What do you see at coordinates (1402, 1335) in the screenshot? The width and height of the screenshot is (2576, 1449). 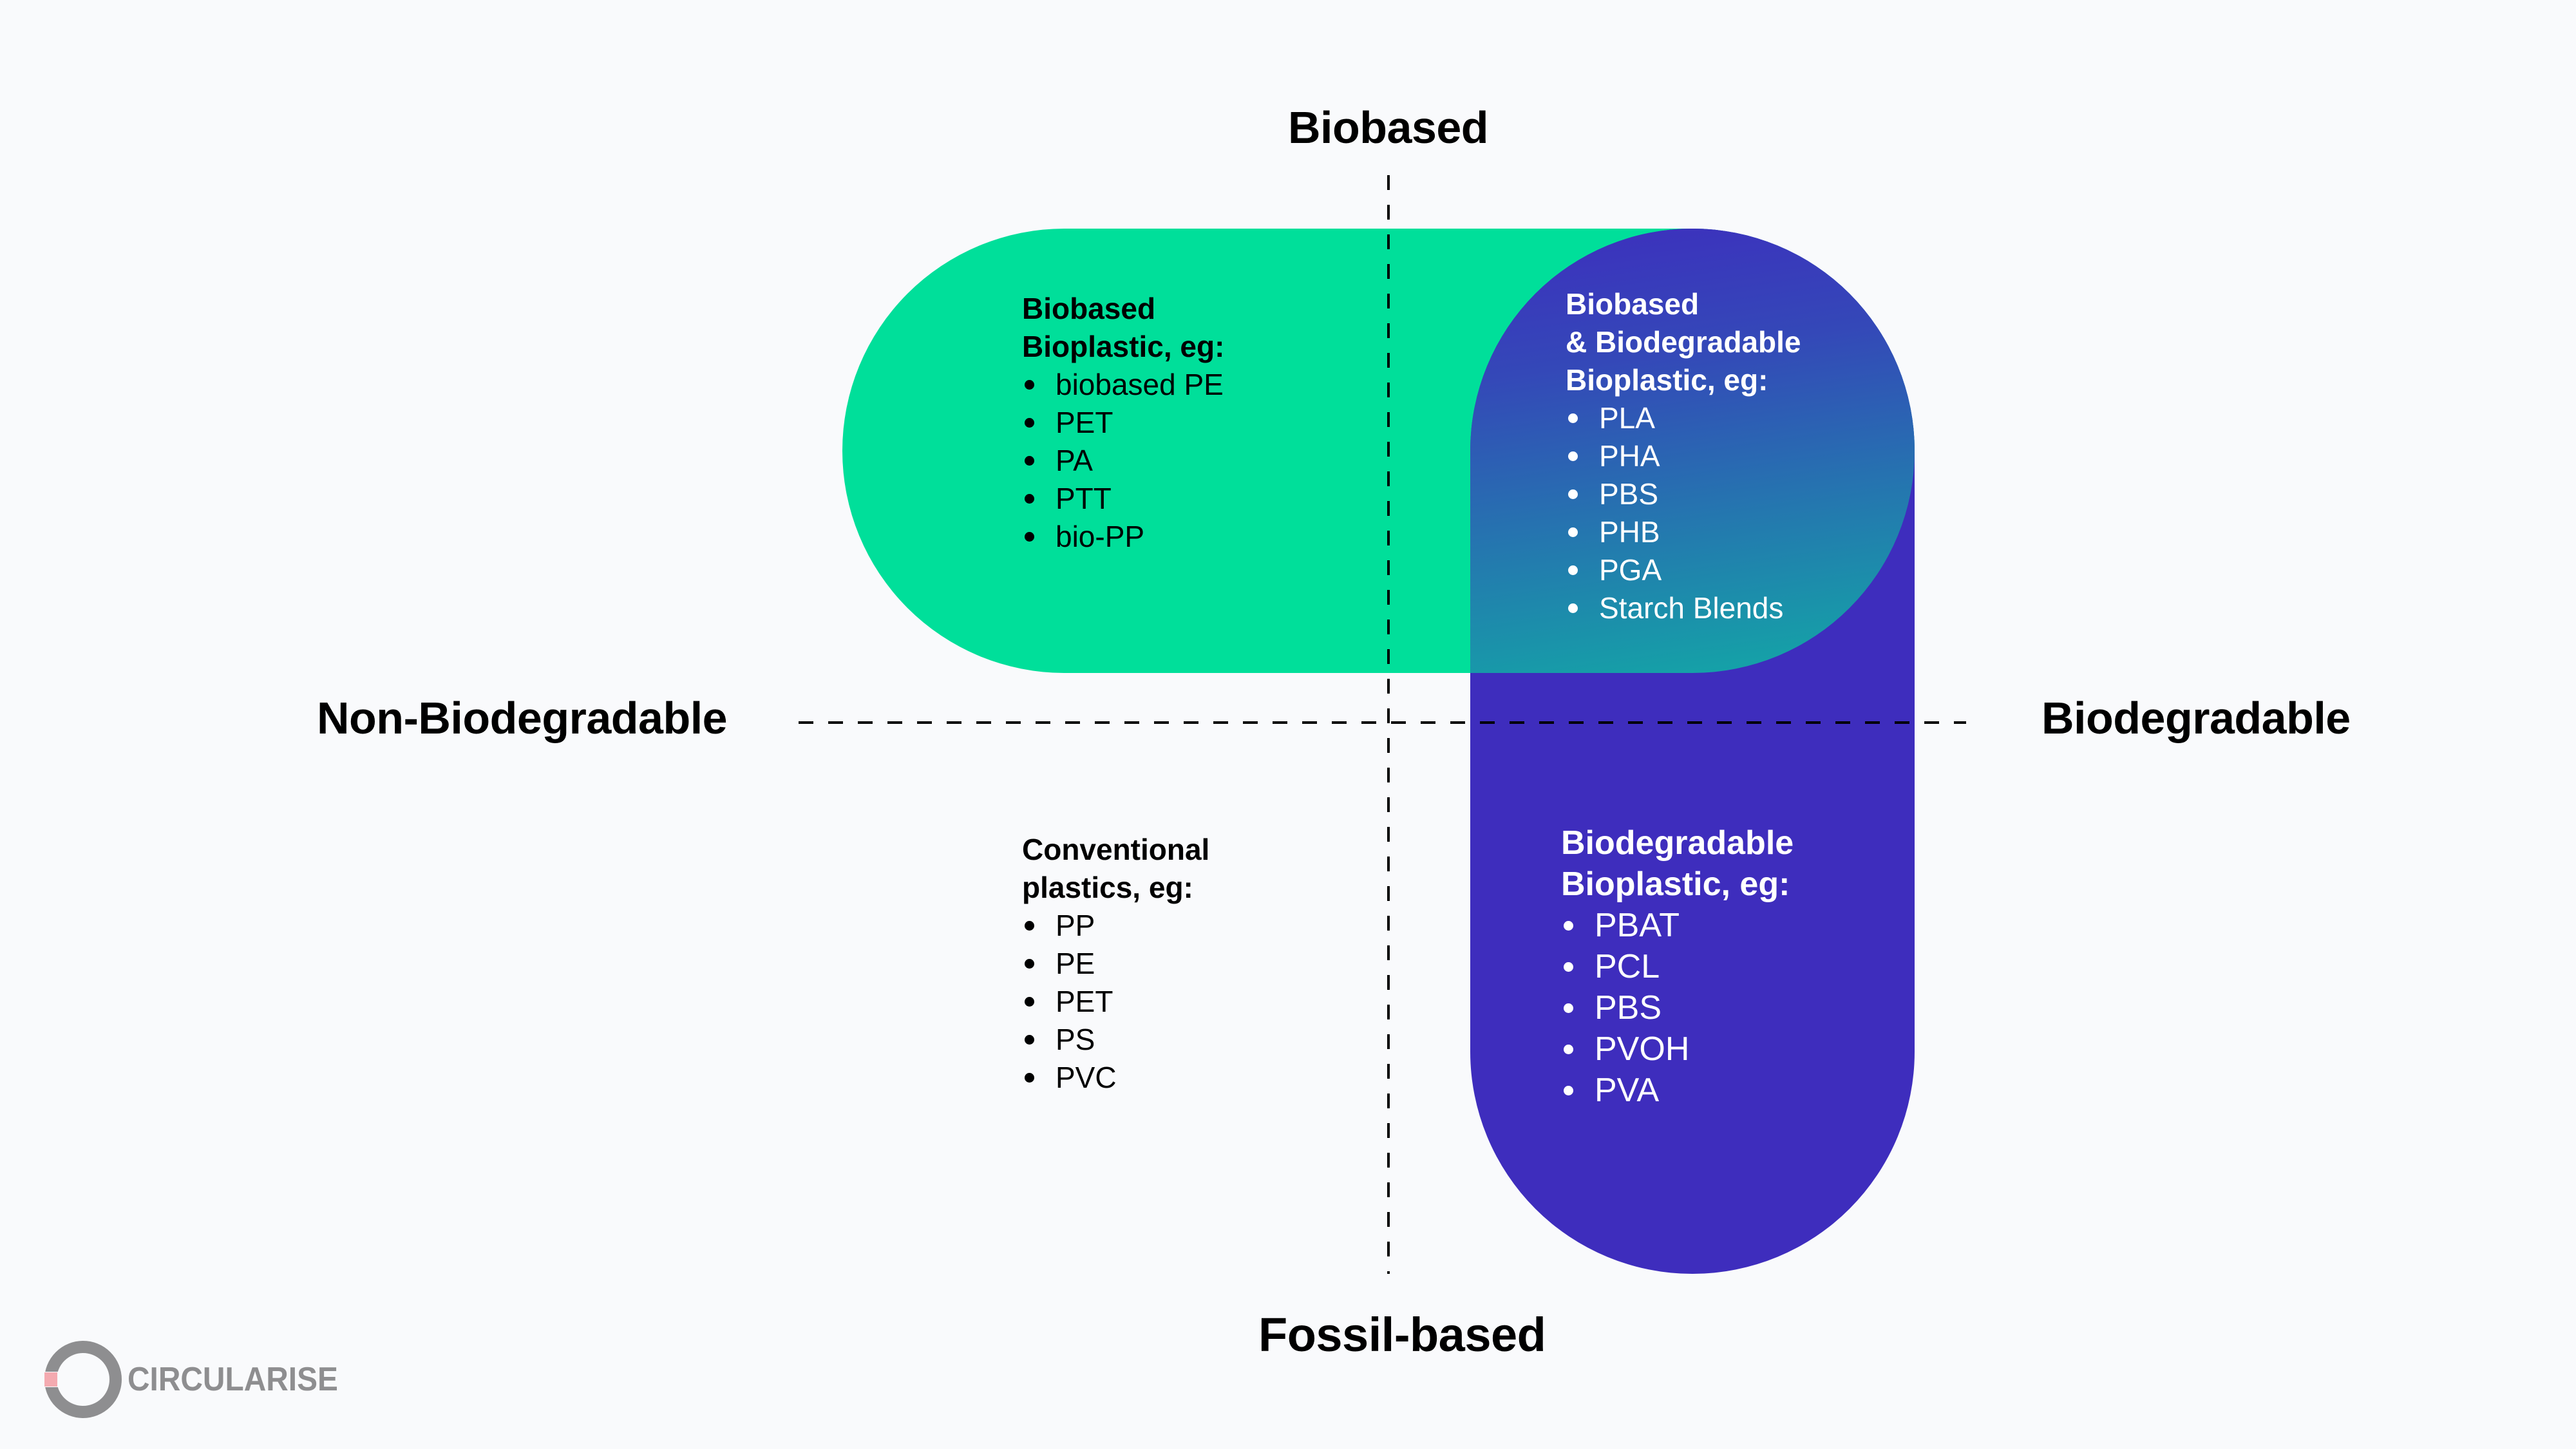 I see `axis-label-fossil-based: Fossil-based` at bounding box center [1402, 1335].